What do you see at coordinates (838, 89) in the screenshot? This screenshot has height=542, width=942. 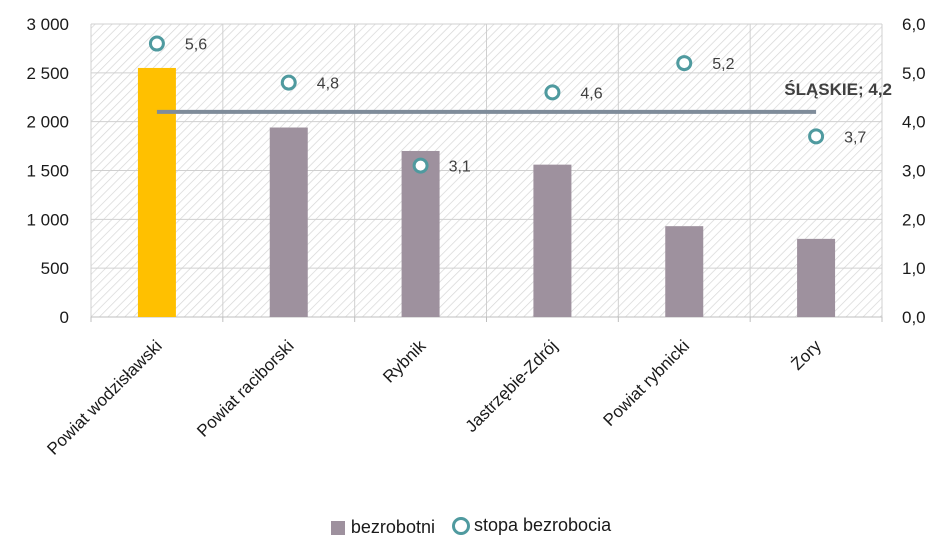 I see `reference-line-label: ŚLĄSKIE; 4,2` at bounding box center [838, 89].